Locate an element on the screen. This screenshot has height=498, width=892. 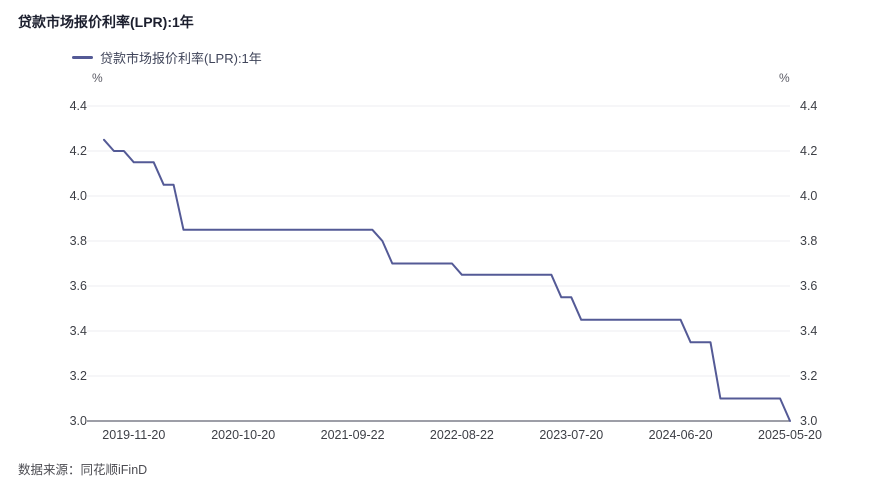
legend-item: 贷款市场报价利率(LPR):1年 is located at coordinates (167, 57).